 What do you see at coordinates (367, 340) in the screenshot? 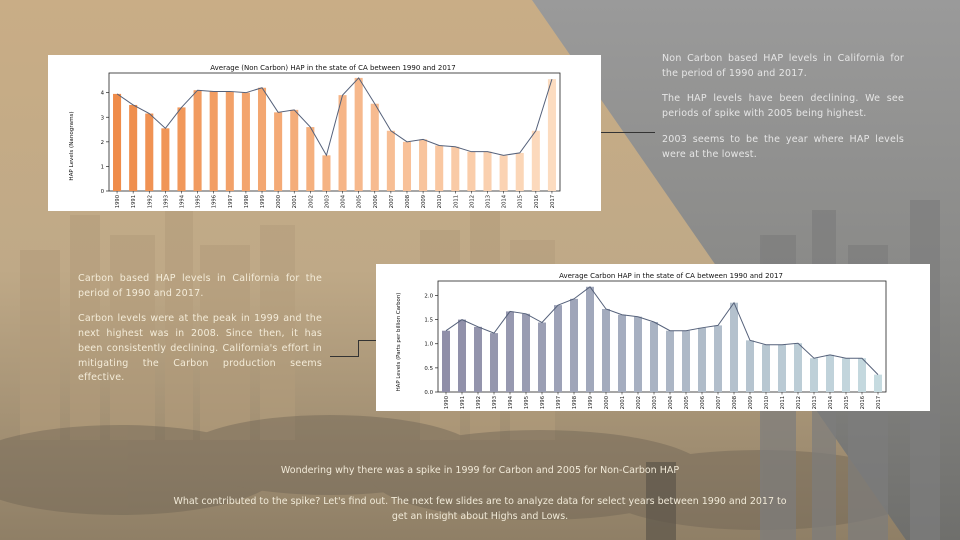
I see `connector-line-left-h2` at bounding box center [367, 340].